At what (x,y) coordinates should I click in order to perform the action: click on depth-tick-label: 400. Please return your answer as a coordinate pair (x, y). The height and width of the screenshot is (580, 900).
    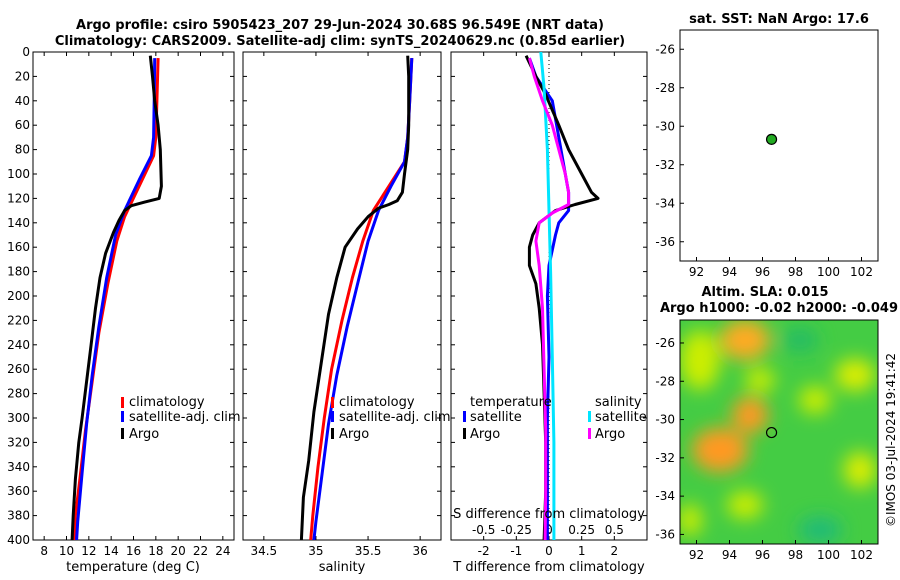
    Looking at the image, I should click on (18, 540).